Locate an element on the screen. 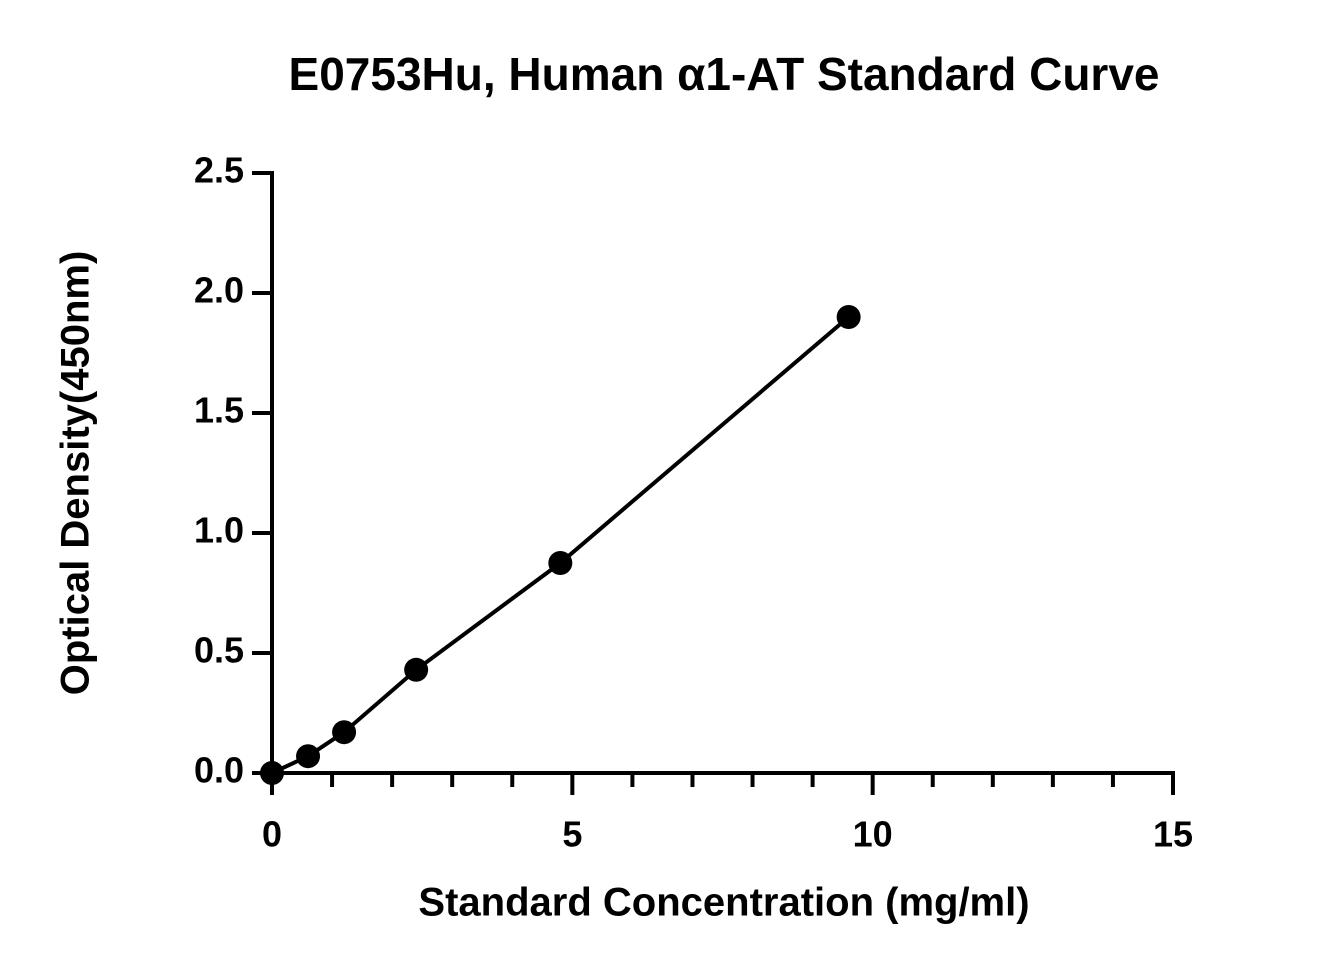 The image size is (1329, 975). y-tick-label: 2.0 is located at coordinates (219, 290).